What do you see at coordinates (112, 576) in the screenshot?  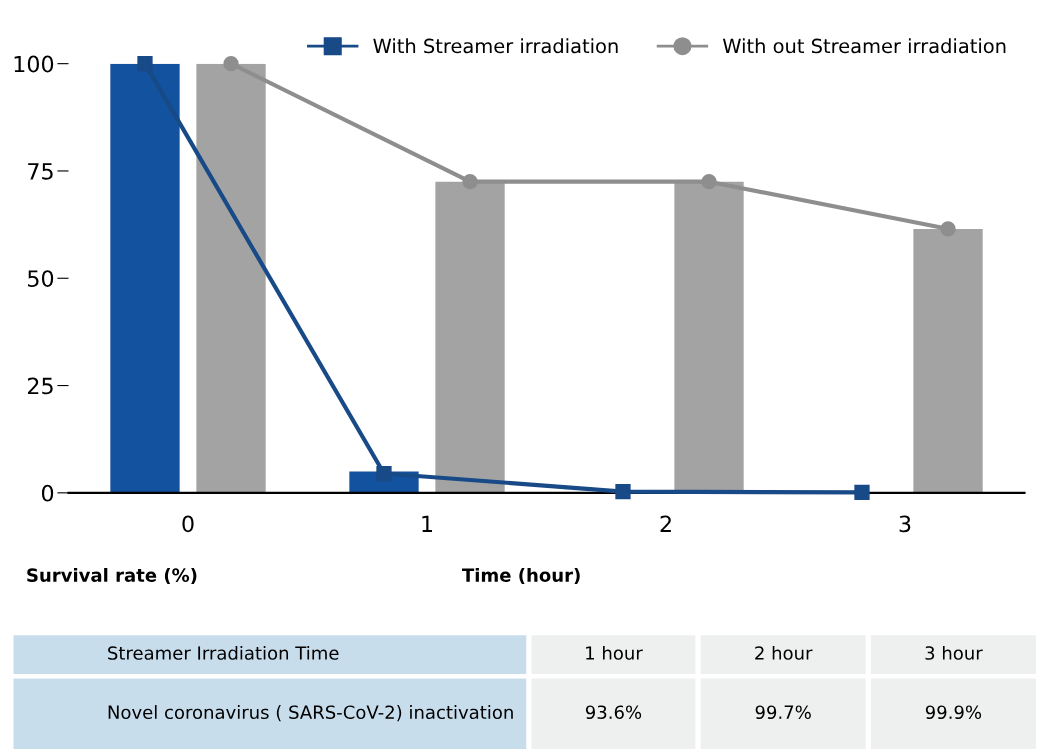 I see `y-axis-title: Survival rate (%)` at bounding box center [112, 576].